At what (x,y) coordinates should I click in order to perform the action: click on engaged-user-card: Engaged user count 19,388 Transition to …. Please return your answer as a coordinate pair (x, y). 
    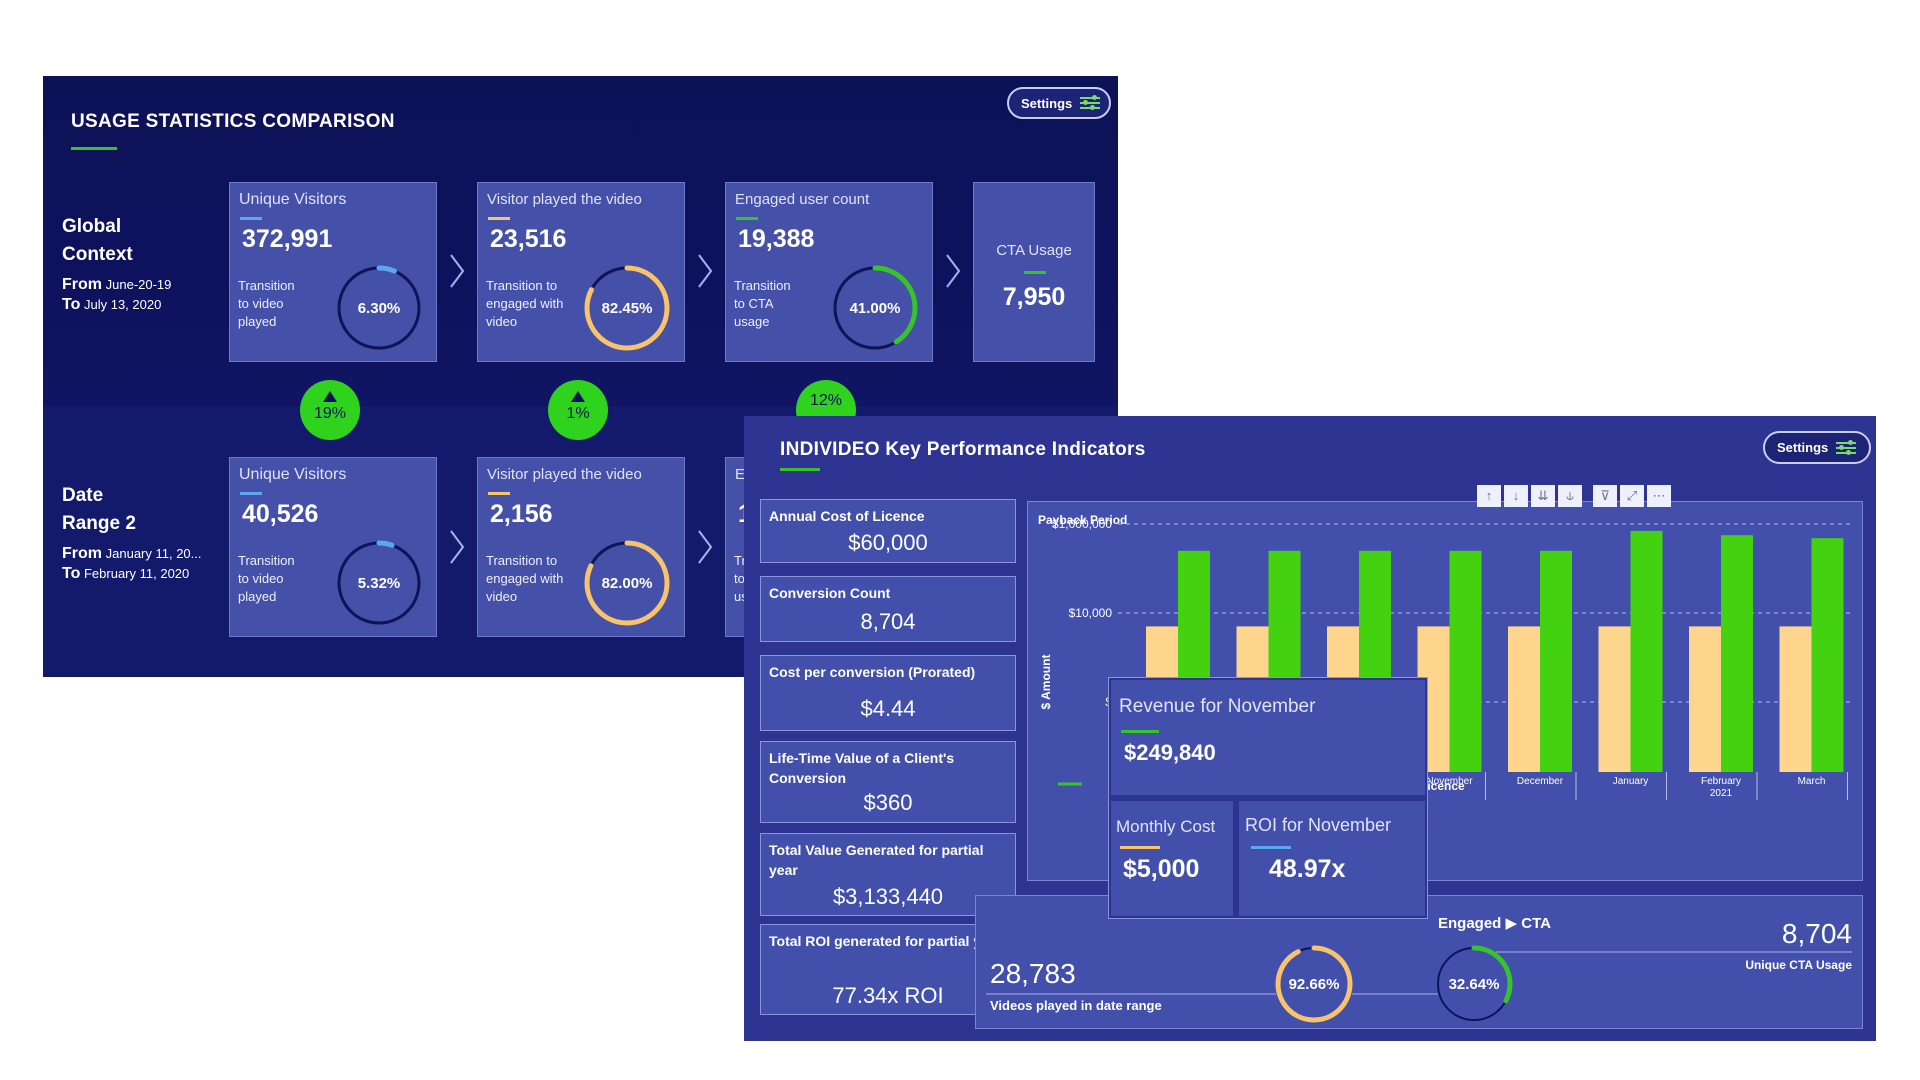
    Looking at the image, I should click on (829, 272).